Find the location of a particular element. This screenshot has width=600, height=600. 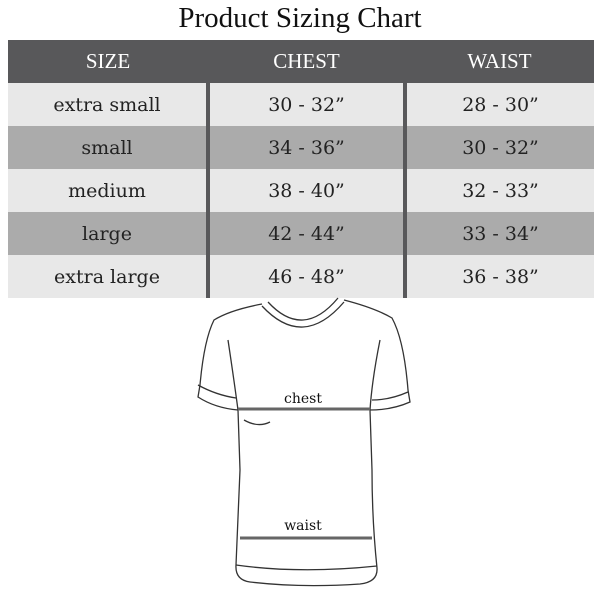

size-cell: small is located at coordinates (108, 147).